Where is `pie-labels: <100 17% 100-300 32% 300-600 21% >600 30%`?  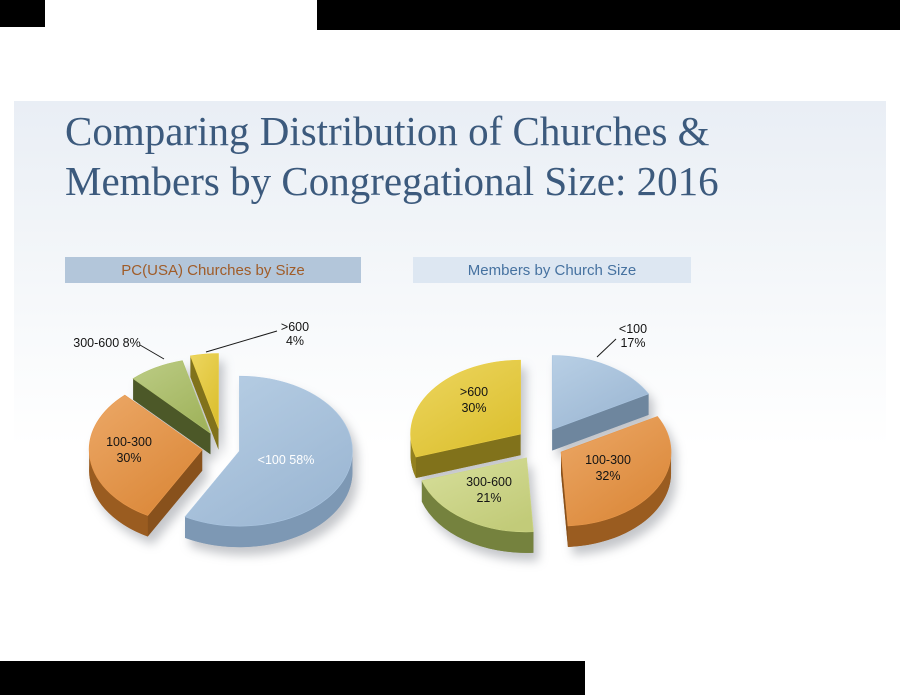 pie-labels: <100 17% 100-300 32% 300-600 21% >600 30% is located at coordinates (553, 413).